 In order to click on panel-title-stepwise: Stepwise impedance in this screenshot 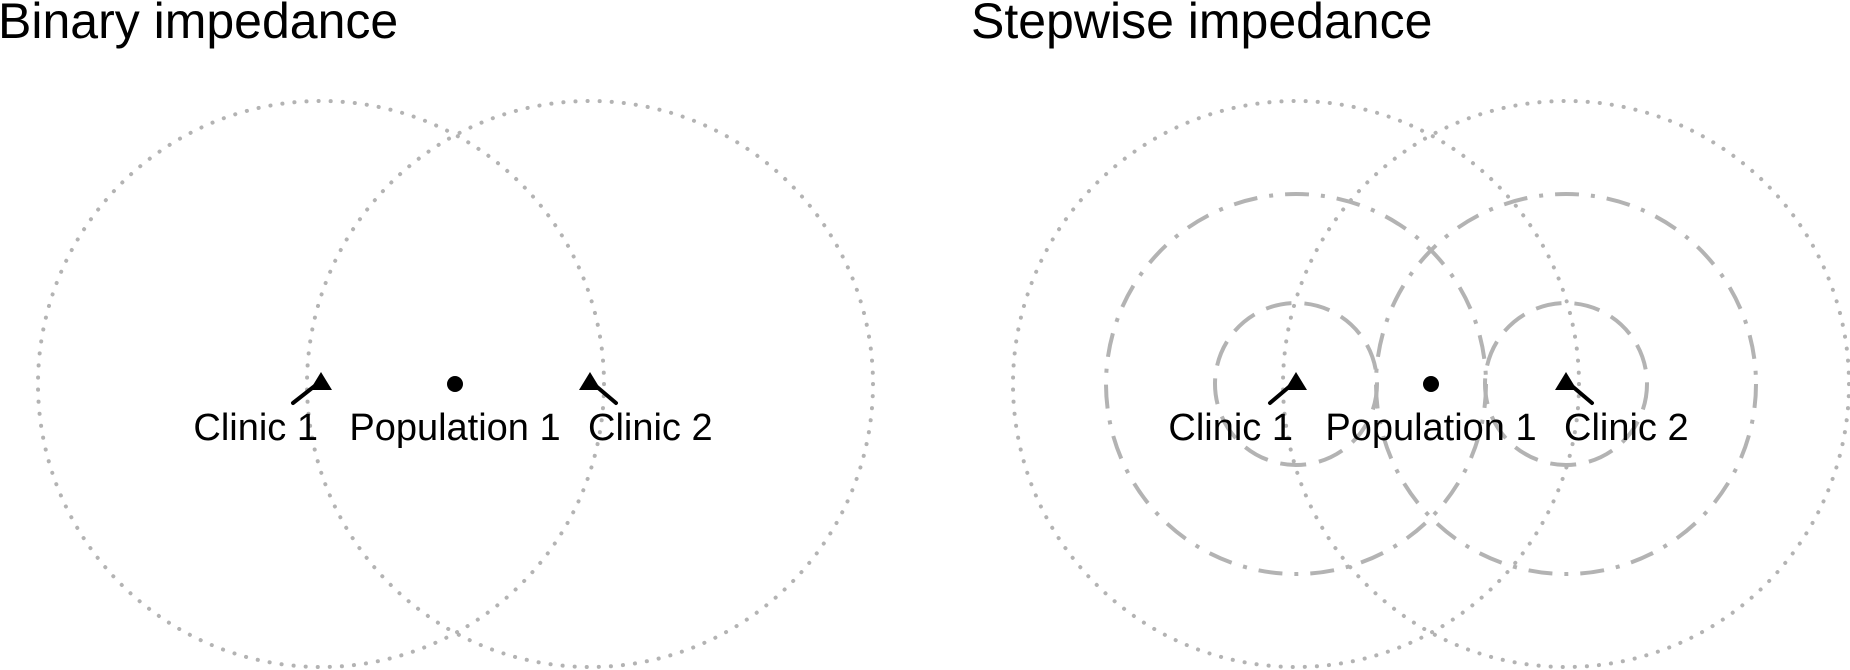, I will do `click(1201, 24)`.